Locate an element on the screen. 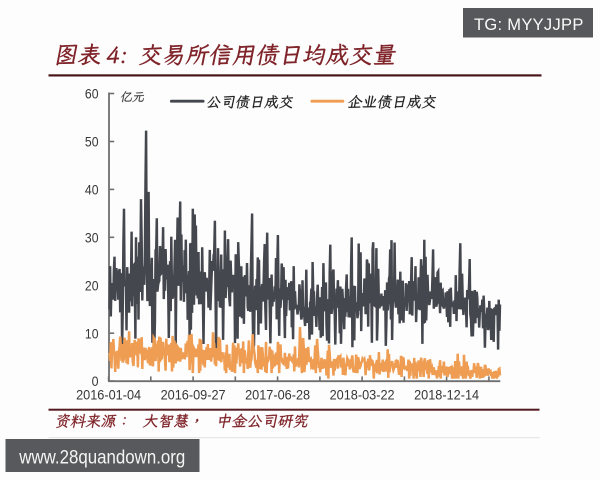 This screenshot has height=480, width=600. svg-text: 30 is located at coordinates (92, 237).